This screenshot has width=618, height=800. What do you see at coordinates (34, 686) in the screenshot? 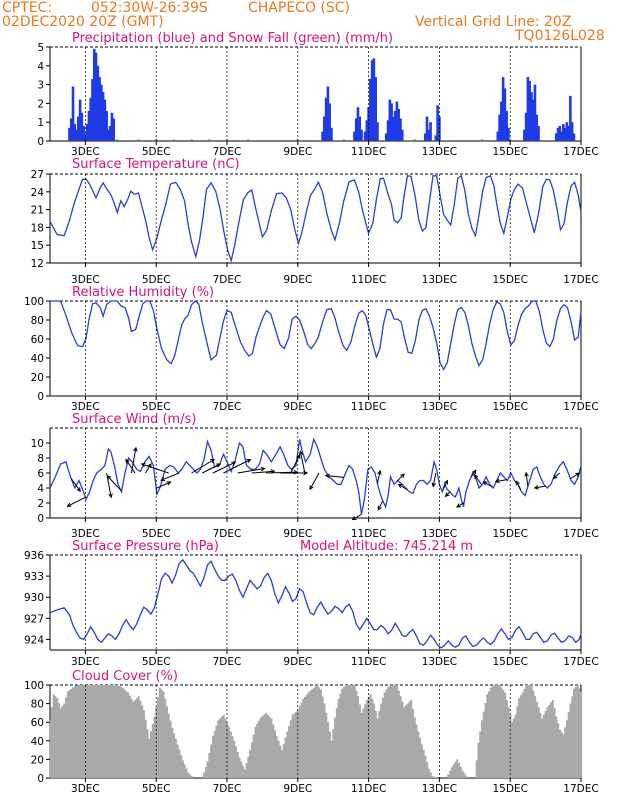
I see `y-tick-label: 100` at bounding box center [34, 686].